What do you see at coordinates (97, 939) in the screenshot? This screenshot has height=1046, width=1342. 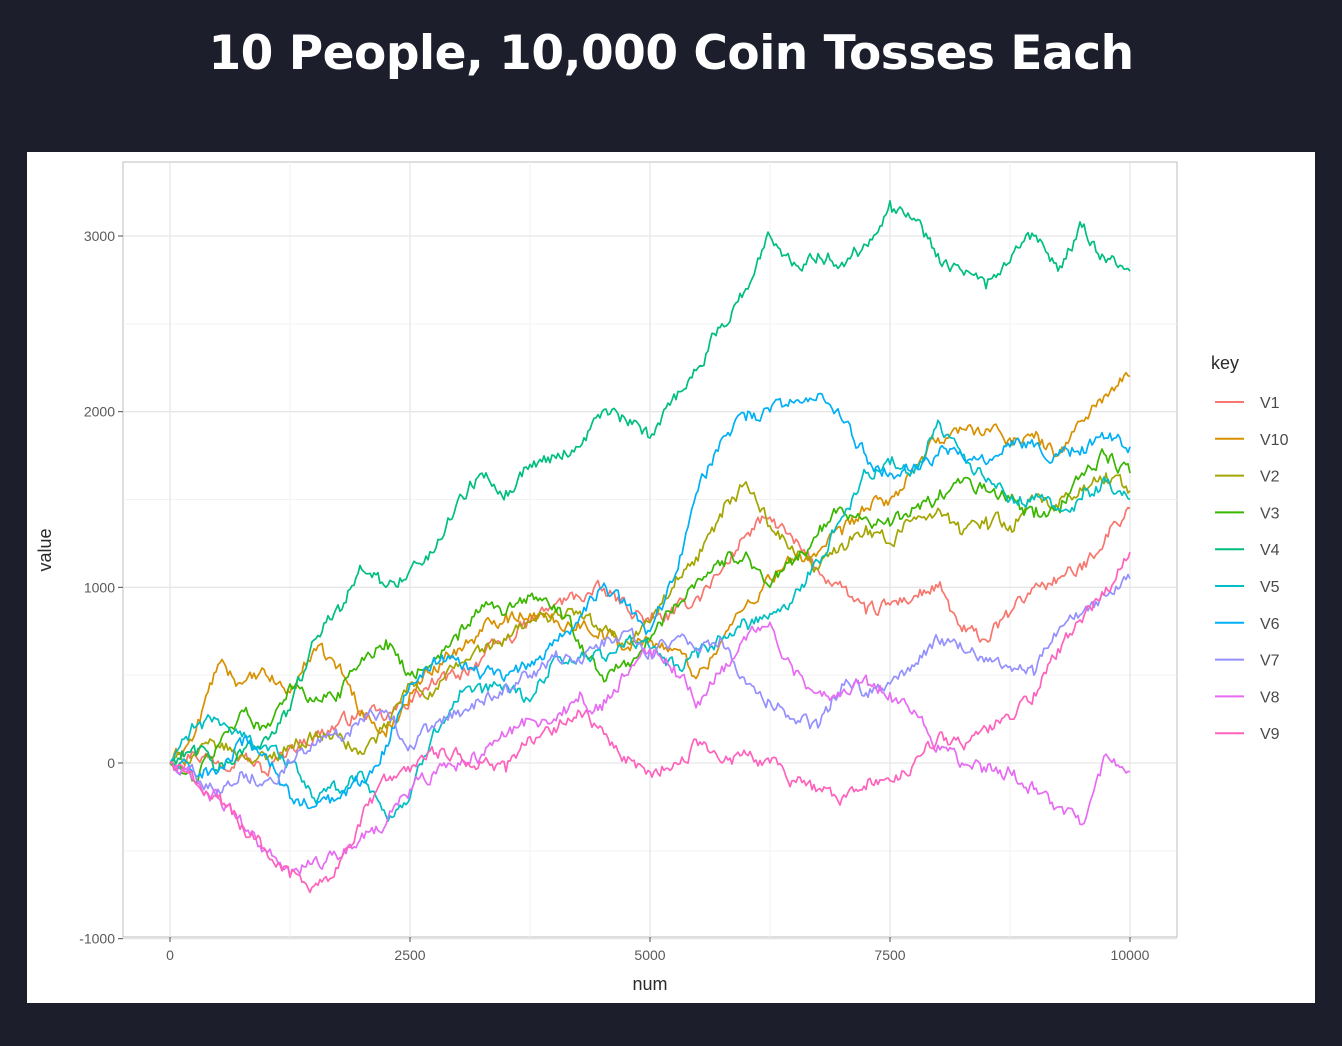 I see `y-tick-label: -1000` at bounding box center [97, 939].